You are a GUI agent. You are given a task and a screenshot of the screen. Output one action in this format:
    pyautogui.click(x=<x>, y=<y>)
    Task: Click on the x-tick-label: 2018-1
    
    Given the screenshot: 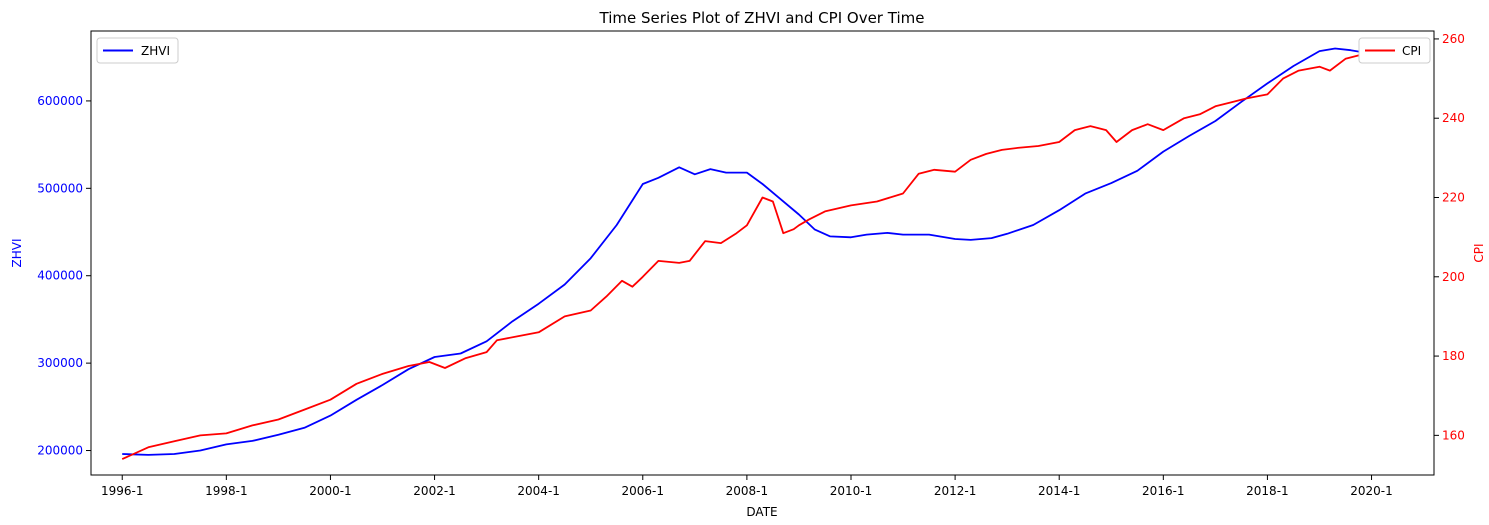 What is the action you would take?
    pyautogui.click(x=1267, y=491)
    